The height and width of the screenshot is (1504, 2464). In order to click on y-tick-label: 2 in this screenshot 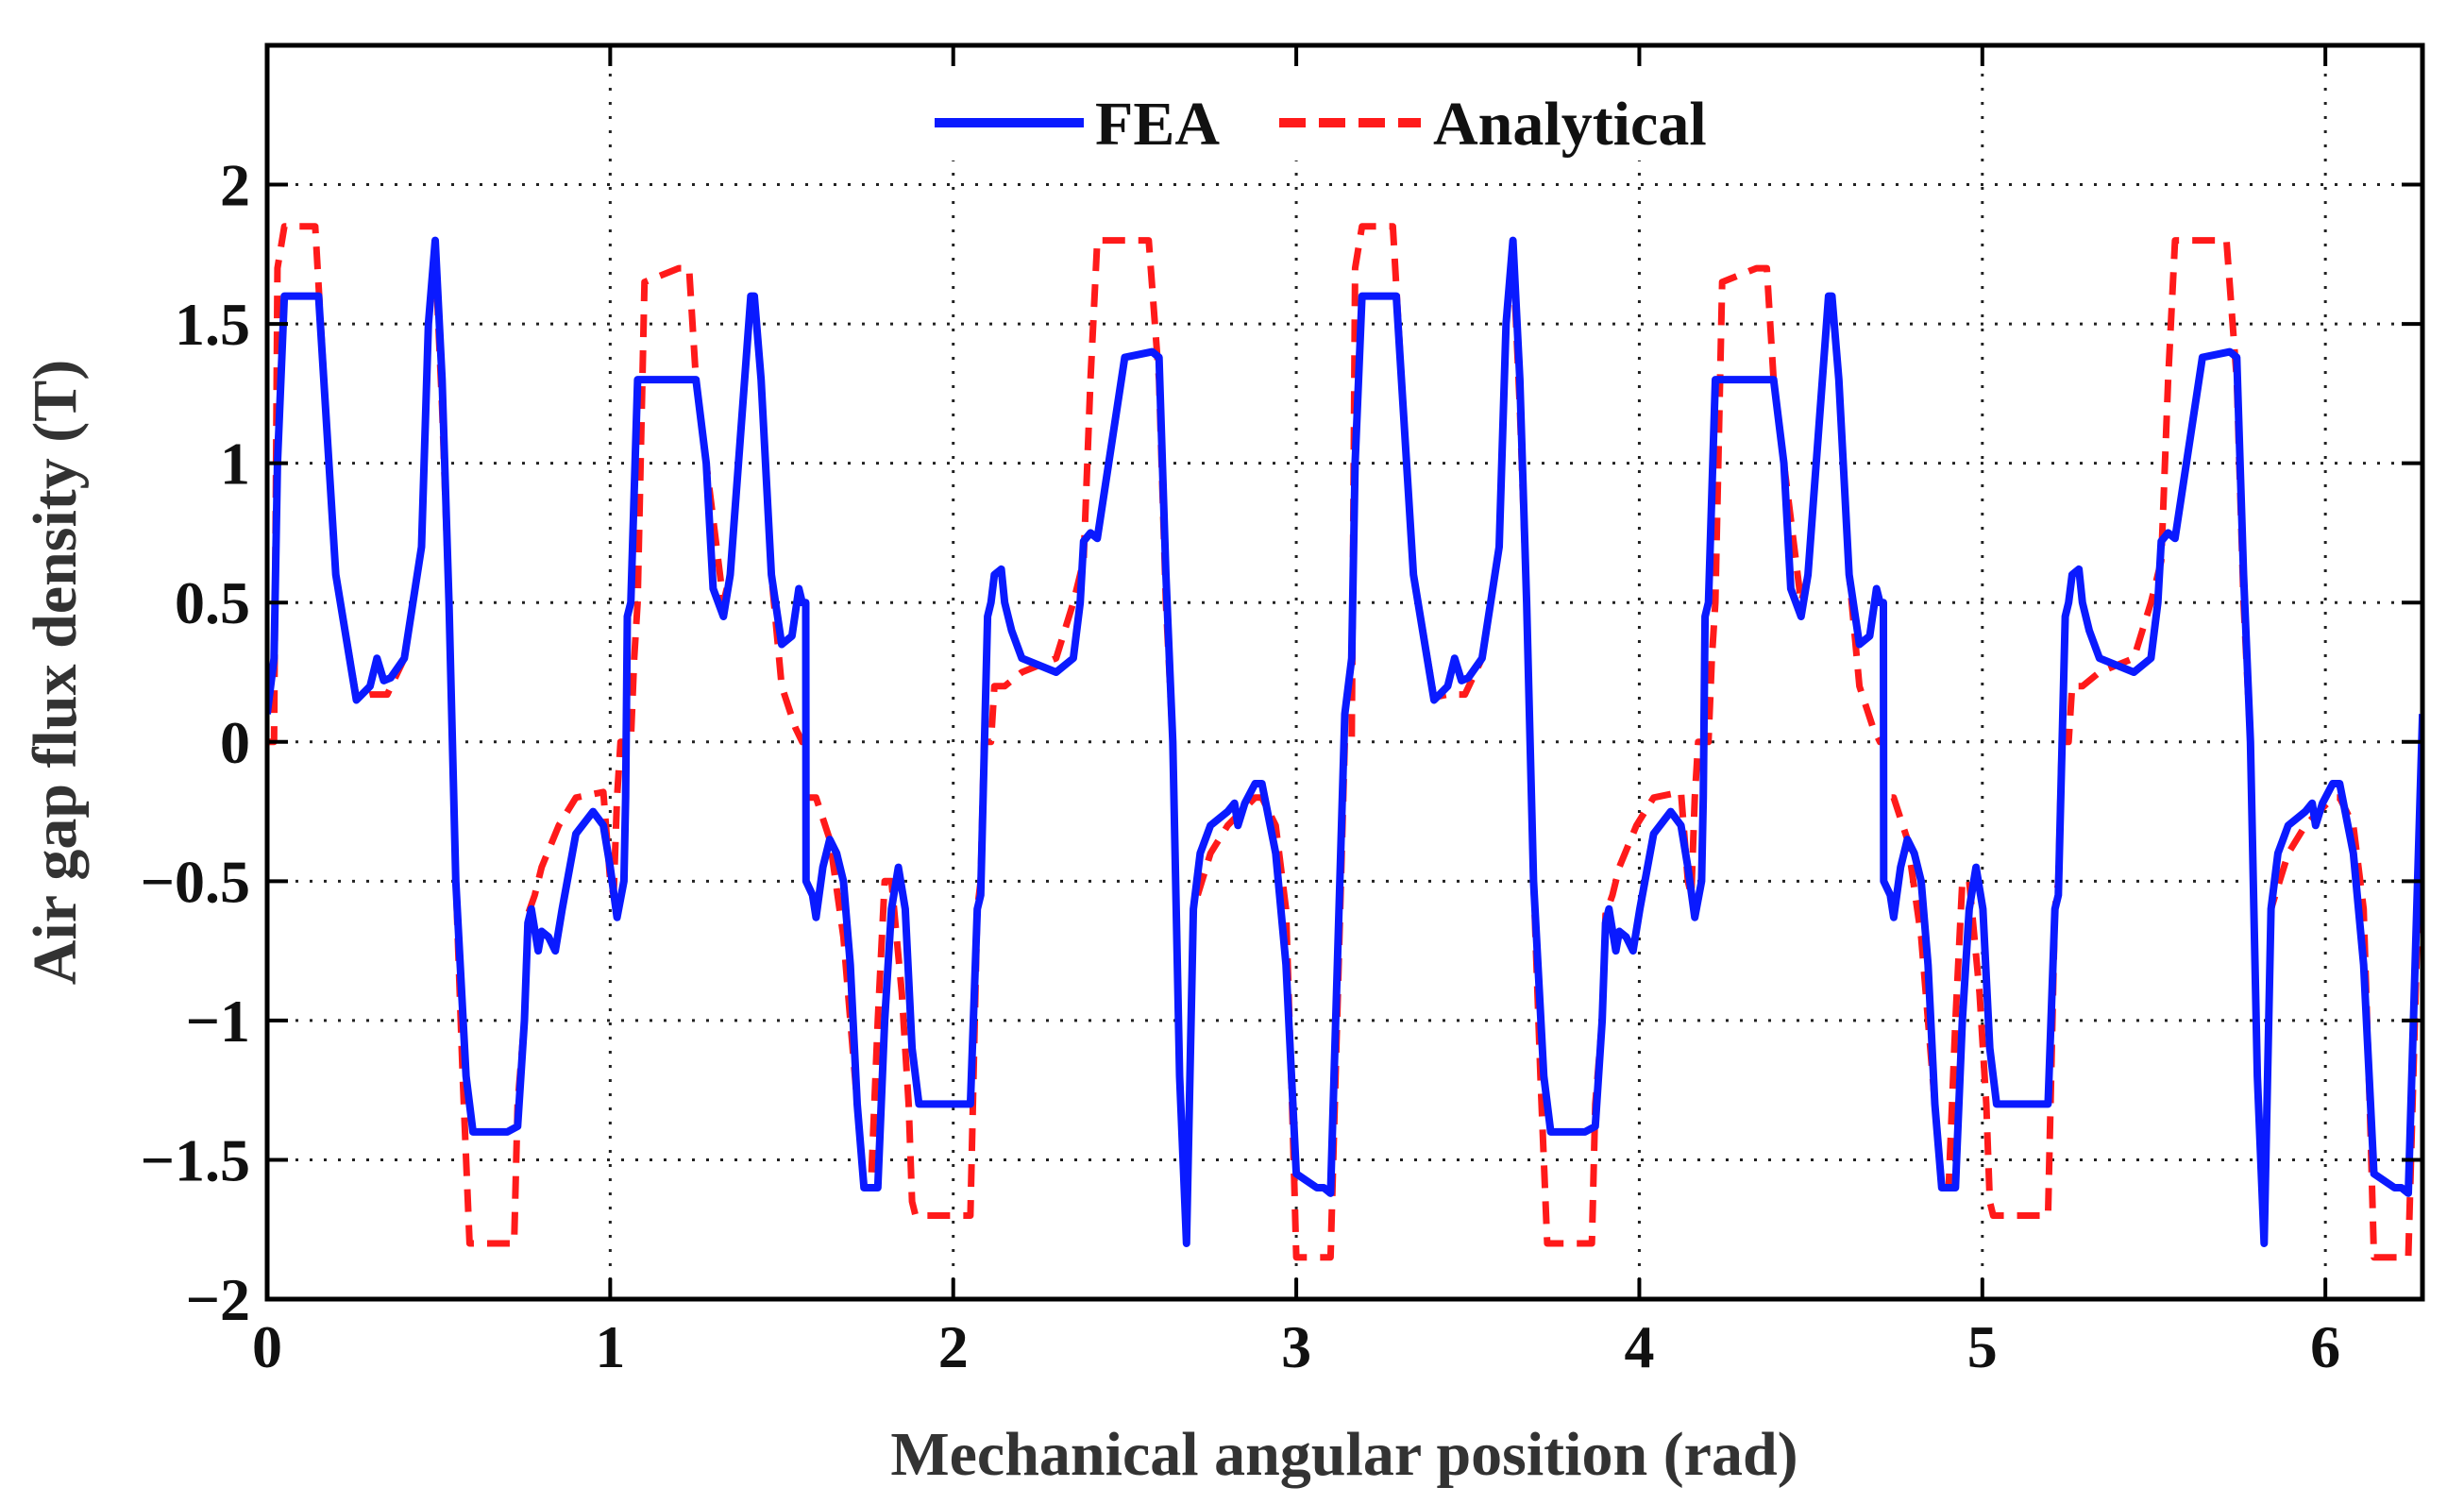, I will do `click(235, 185)`.